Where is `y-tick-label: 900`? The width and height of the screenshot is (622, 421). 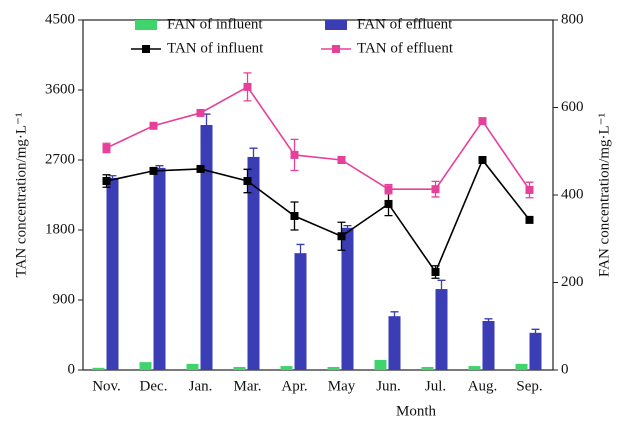
y-tick-label: 900 is located at coordinates (64, 299).